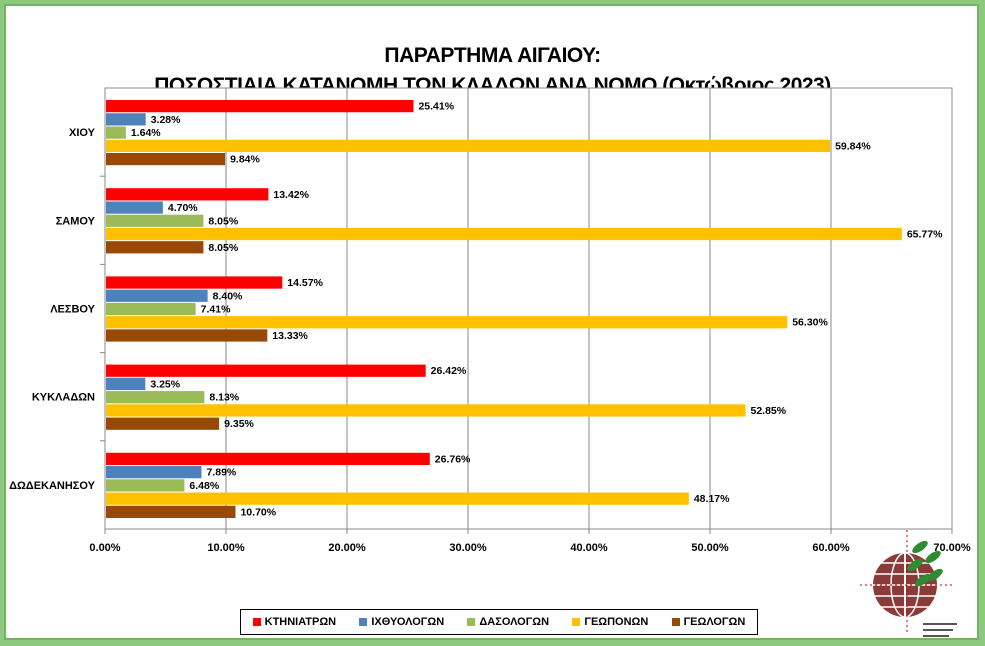 The width and height of the screenshot is (985, 646). What do you see at coordinates (908, 583) in the screenshot?
I see `logo` at bounding box center [908, 583].